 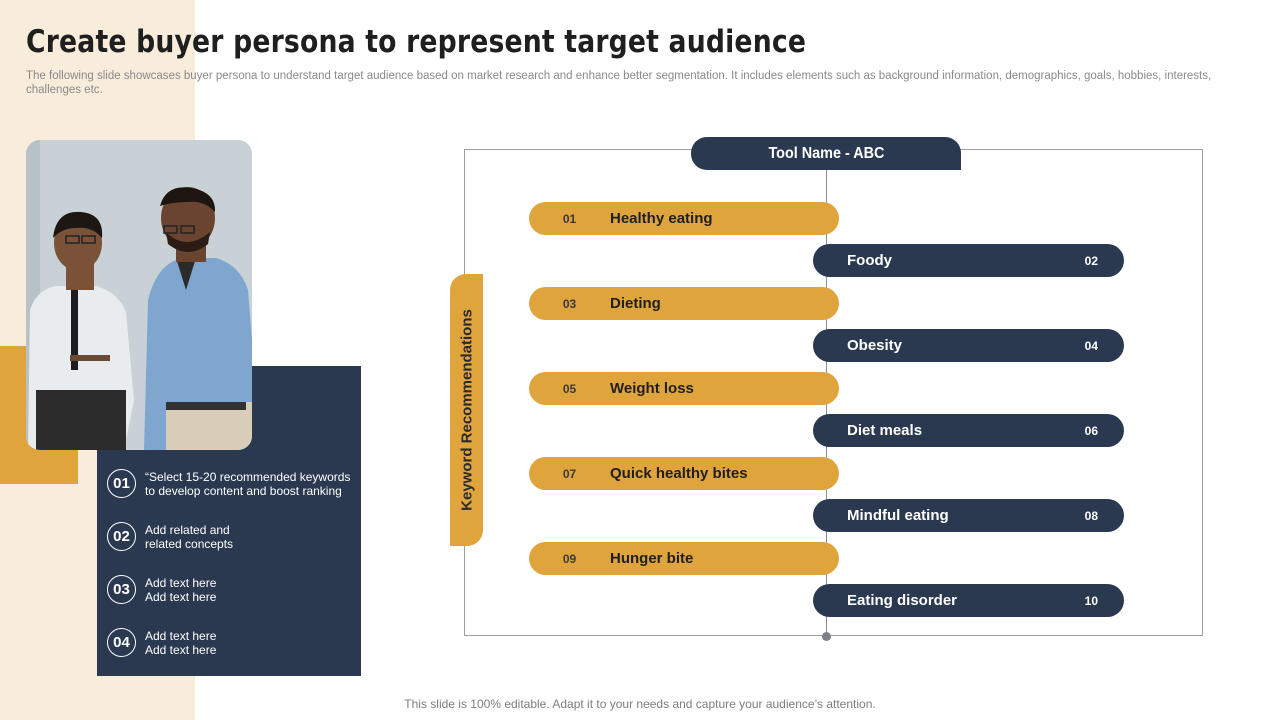 What do you see at coordinates (189, 543) in the screenshot?
I see `info-text-line: related concepts` at bounding box center [189, 543].